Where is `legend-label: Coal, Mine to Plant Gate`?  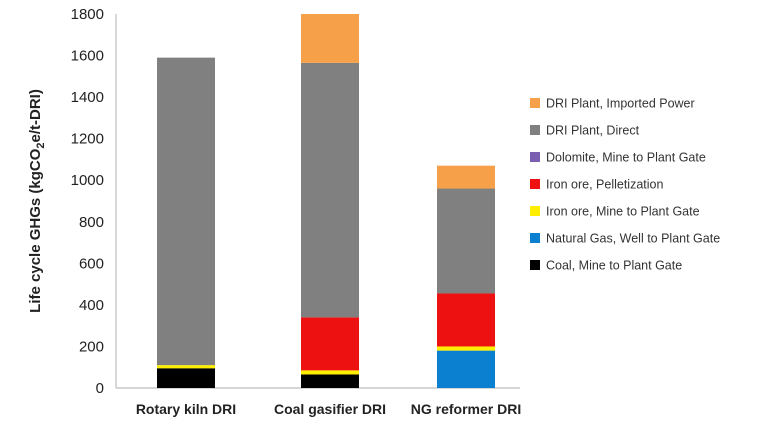
legend-label: Coal, Mine to Plant Gate is located at coordinates (614, 266).